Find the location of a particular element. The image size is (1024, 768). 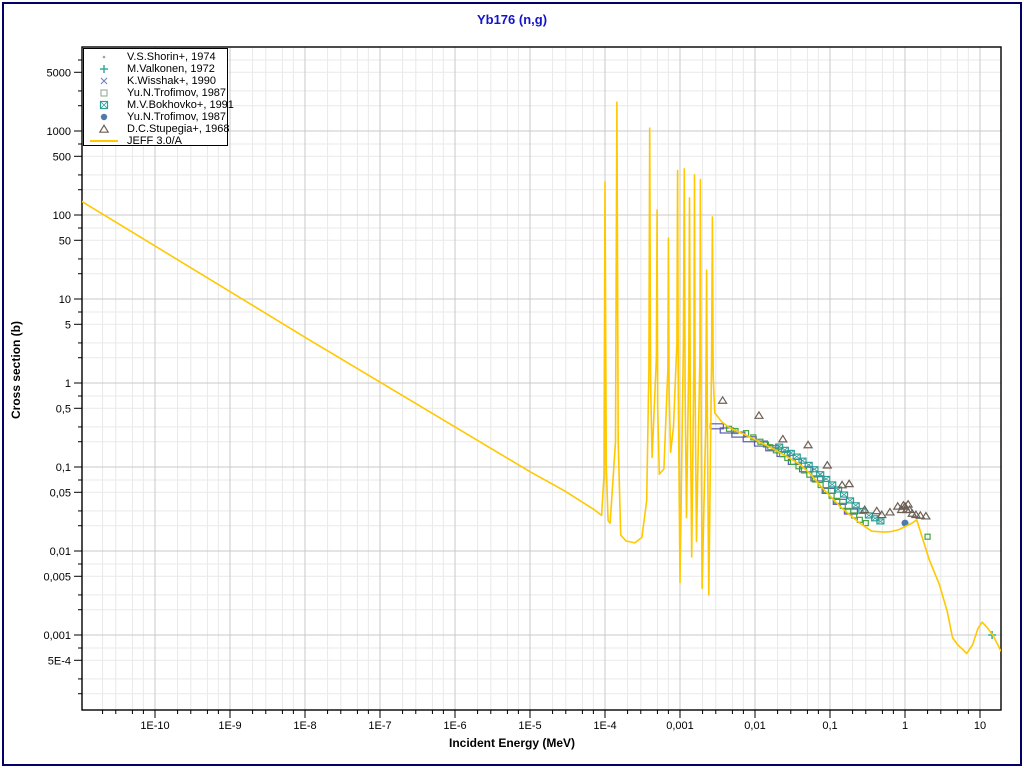

x-tick-label: 10 is located at coordinates (980, 726).